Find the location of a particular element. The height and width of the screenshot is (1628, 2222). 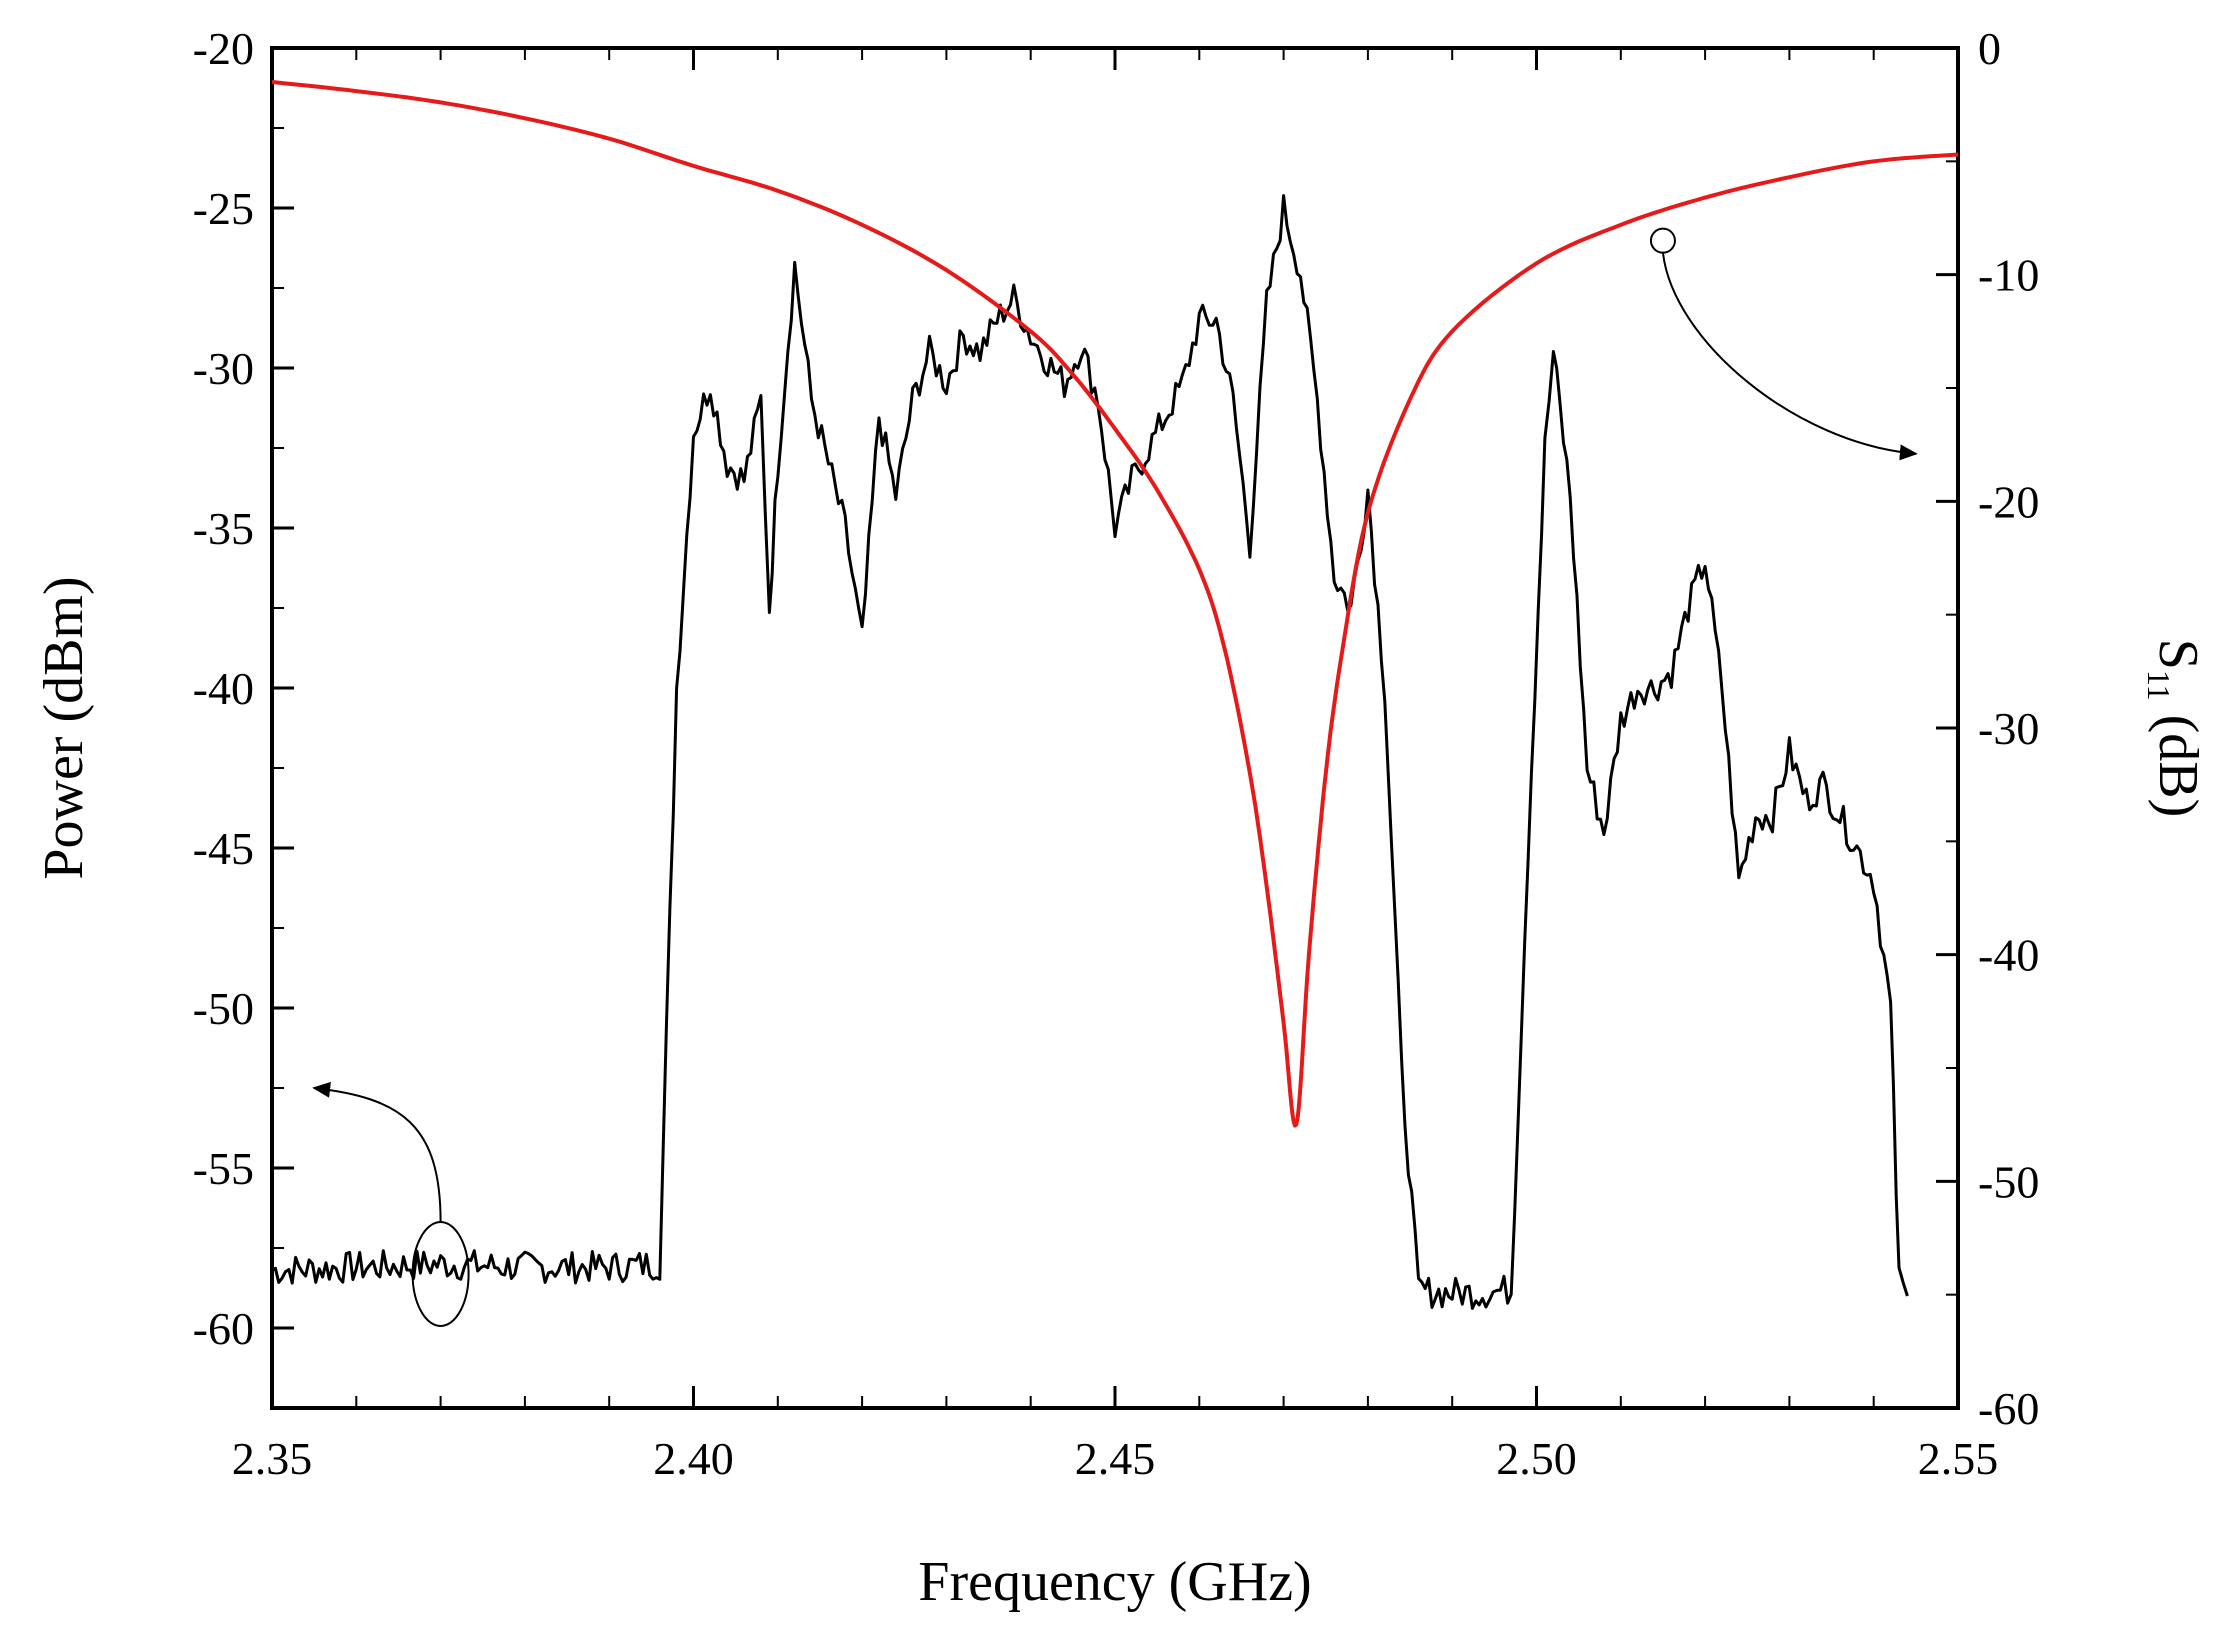

x-tick-label: 2.35 is located at coordinates (272, 1458).